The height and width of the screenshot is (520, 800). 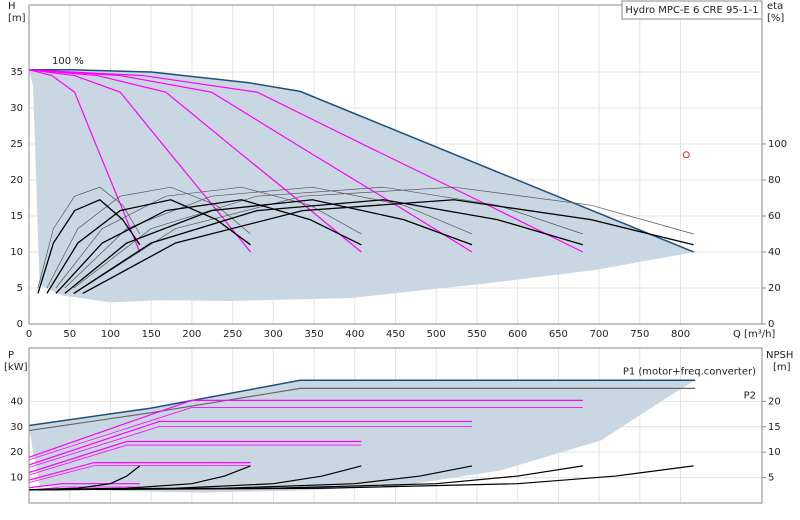 What do you see at coordinates (16, 216) in the screenshot?
I see `y-tick-label: 15` at bounding box center [16, 216].